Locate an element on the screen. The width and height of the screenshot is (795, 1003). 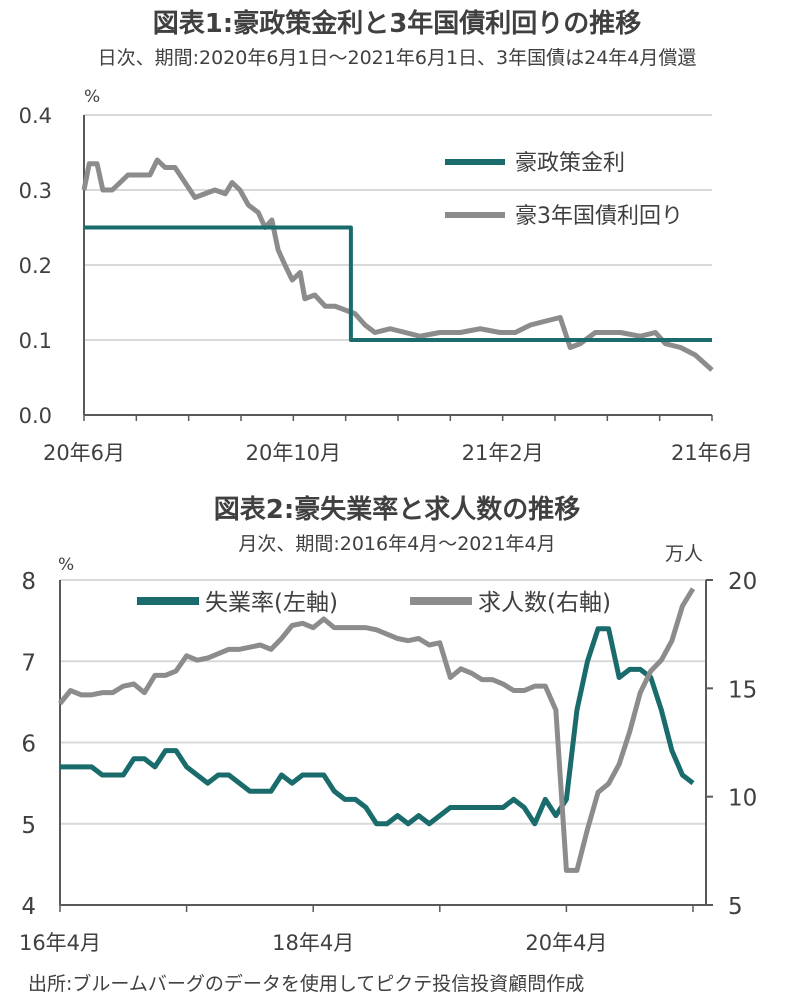
x-tick-label: 20年6月 is located at coordinates (84, 453).